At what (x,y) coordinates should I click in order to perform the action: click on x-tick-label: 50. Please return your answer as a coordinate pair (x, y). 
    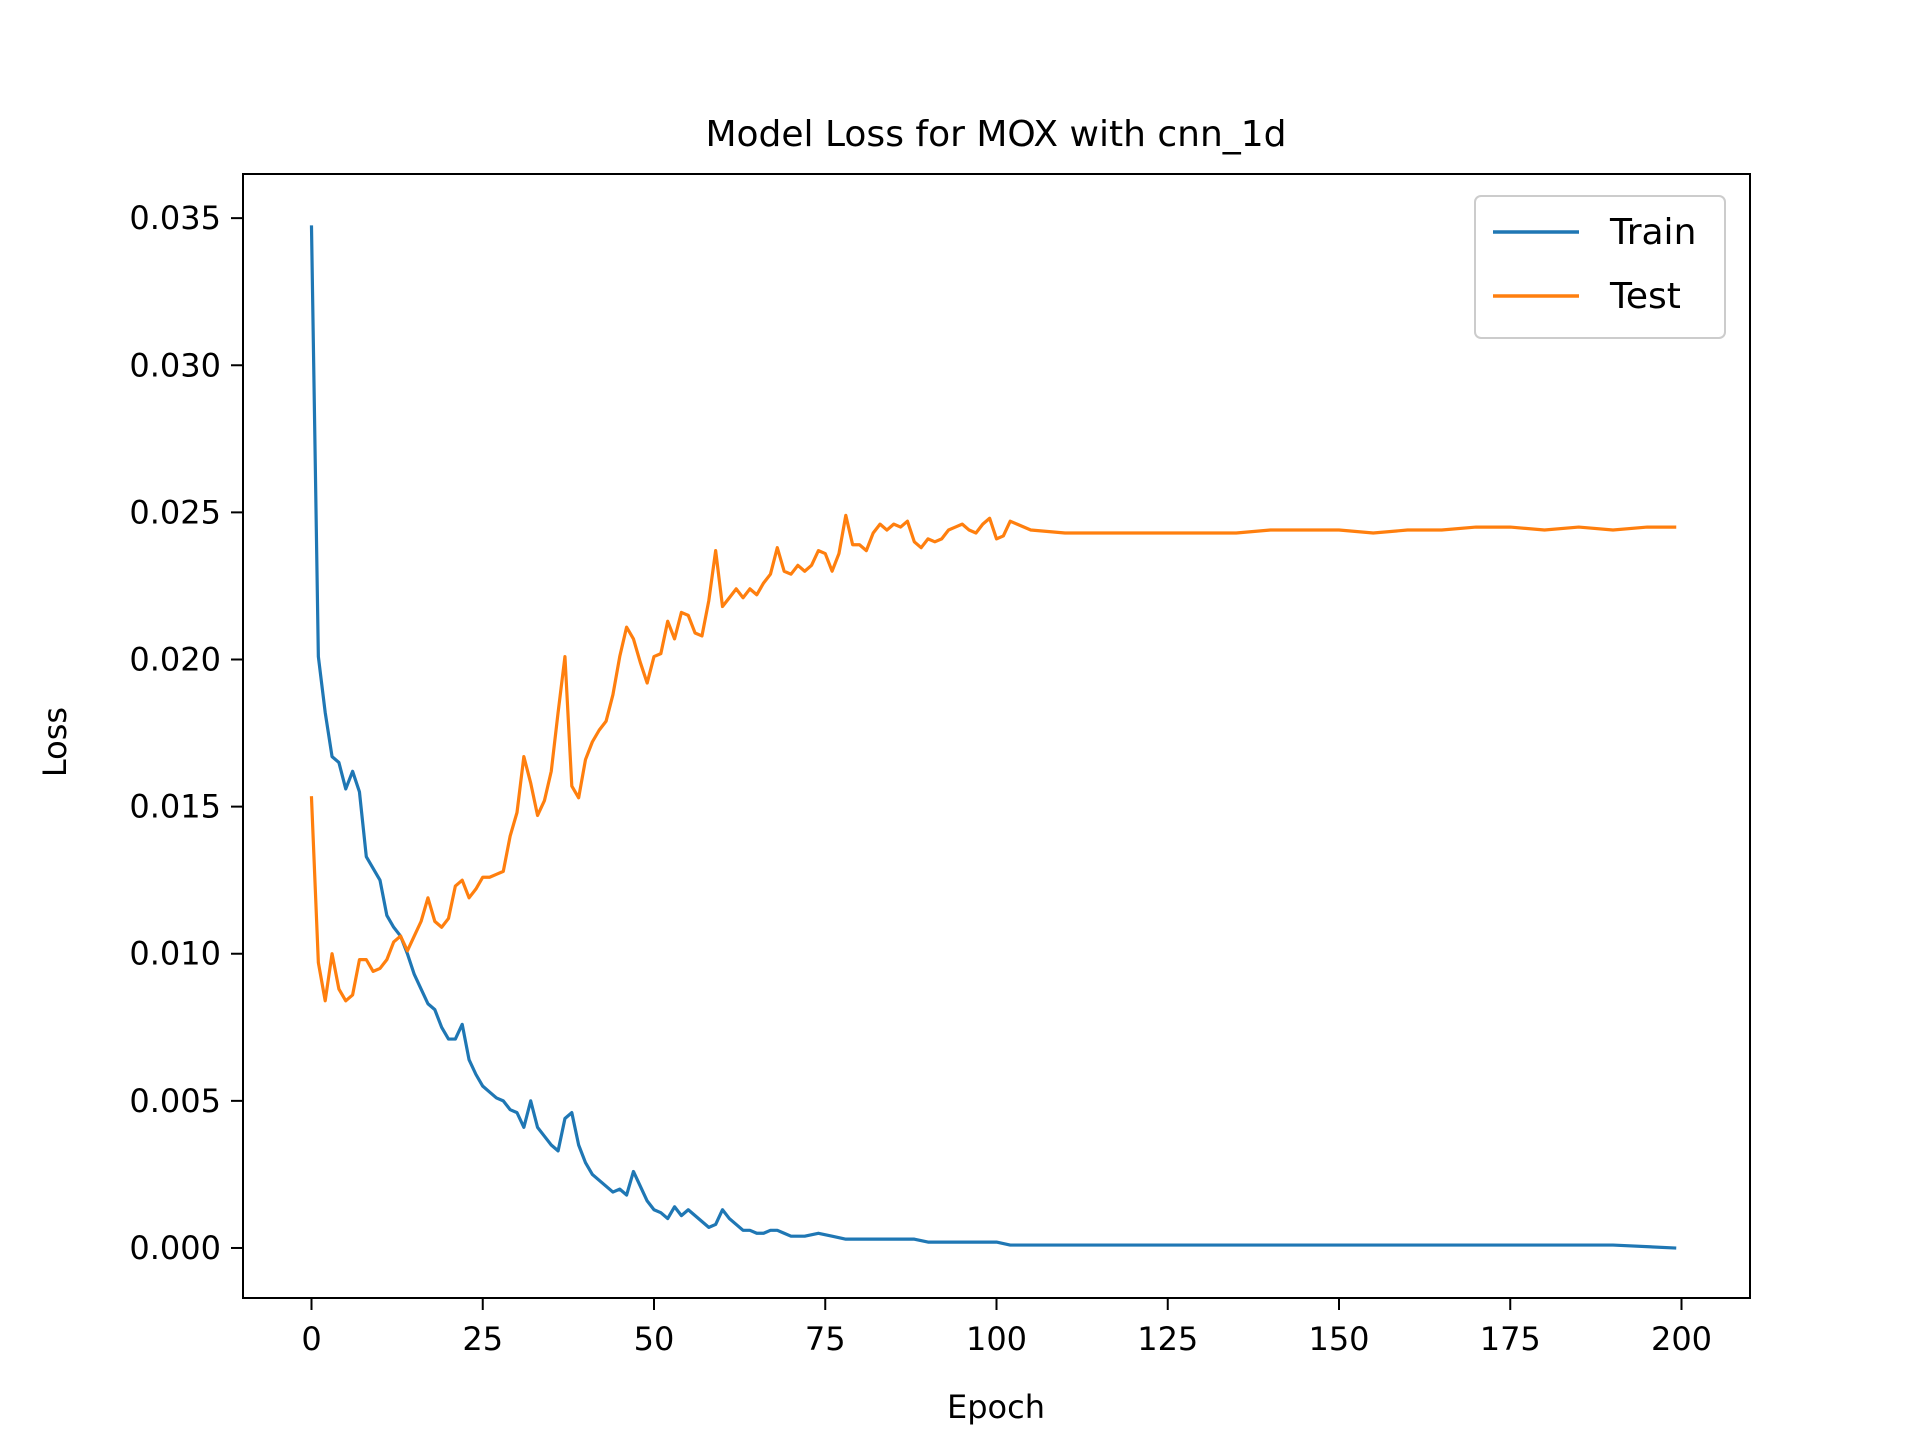
    Looking at the image, I should click on (654, 1339).